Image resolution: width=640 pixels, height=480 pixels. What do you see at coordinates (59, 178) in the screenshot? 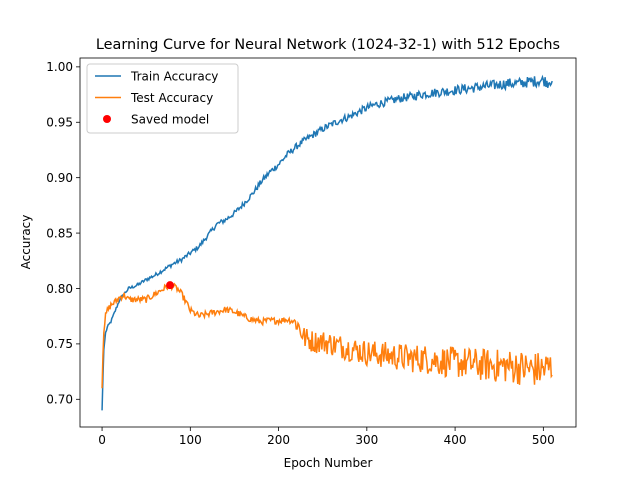
I see `y-tick-label: 0.90` at bounding box center [59, 178].